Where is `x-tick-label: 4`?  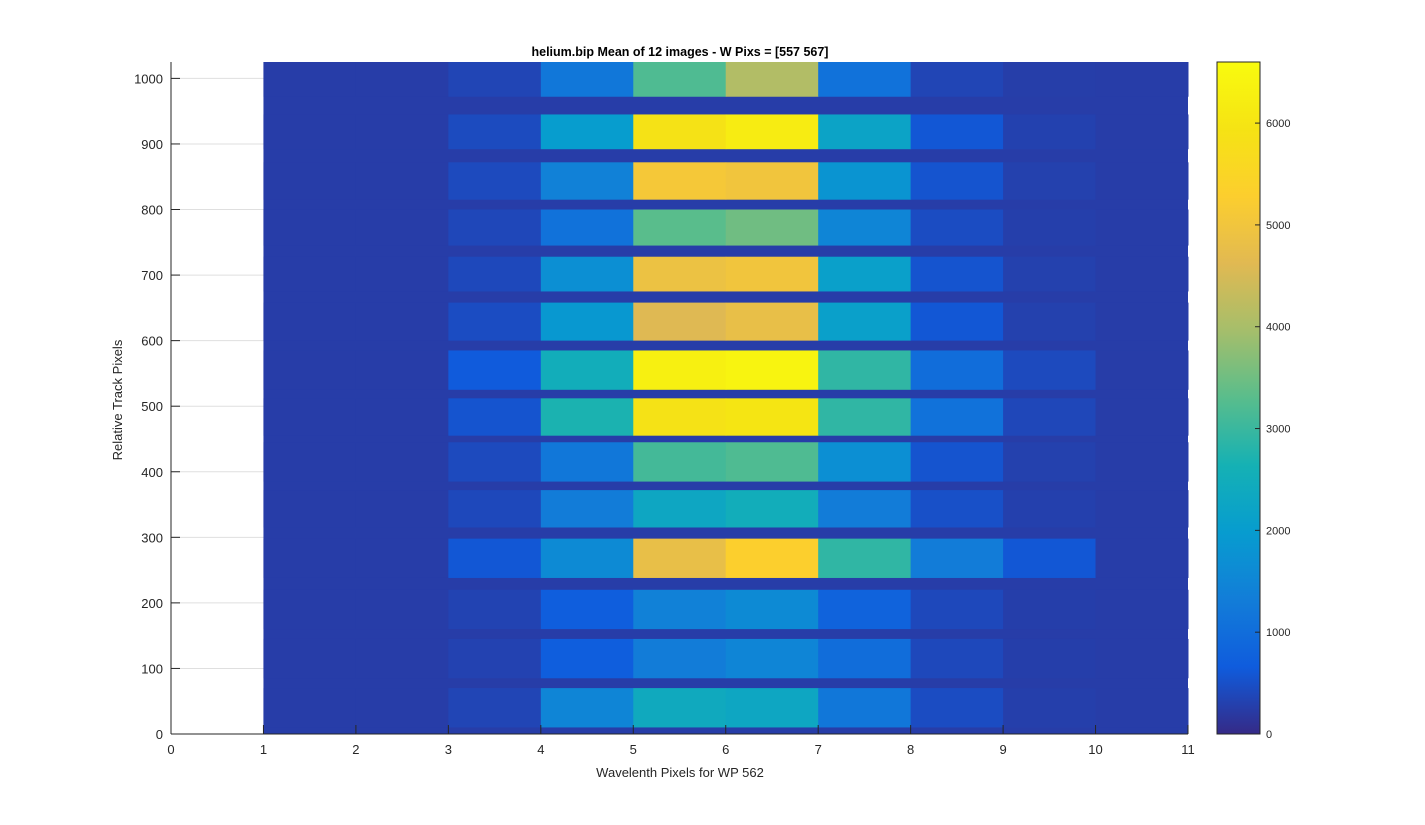
x-tick-label: 4 is located at coordinates (540, 749).